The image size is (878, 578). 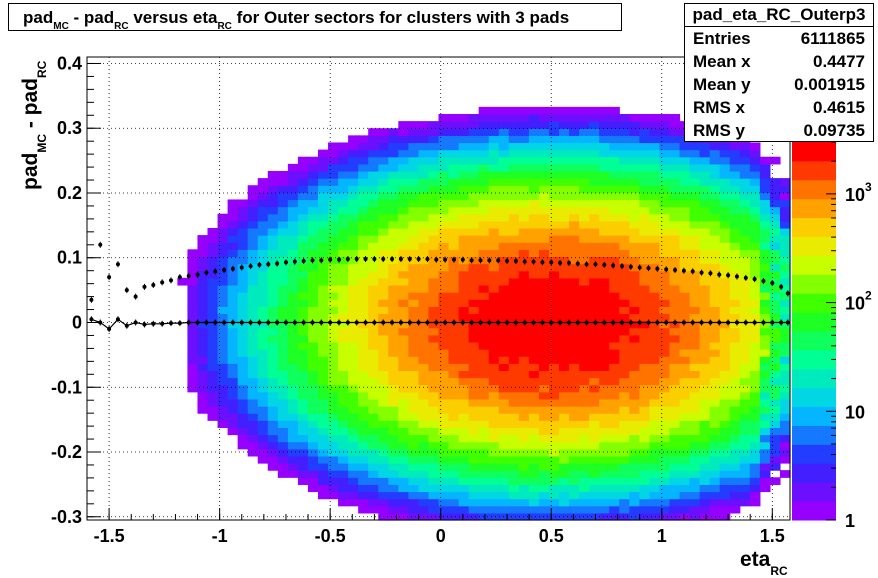 I want to click on x-axis-title: etaRC, so click(x=764, y=563).